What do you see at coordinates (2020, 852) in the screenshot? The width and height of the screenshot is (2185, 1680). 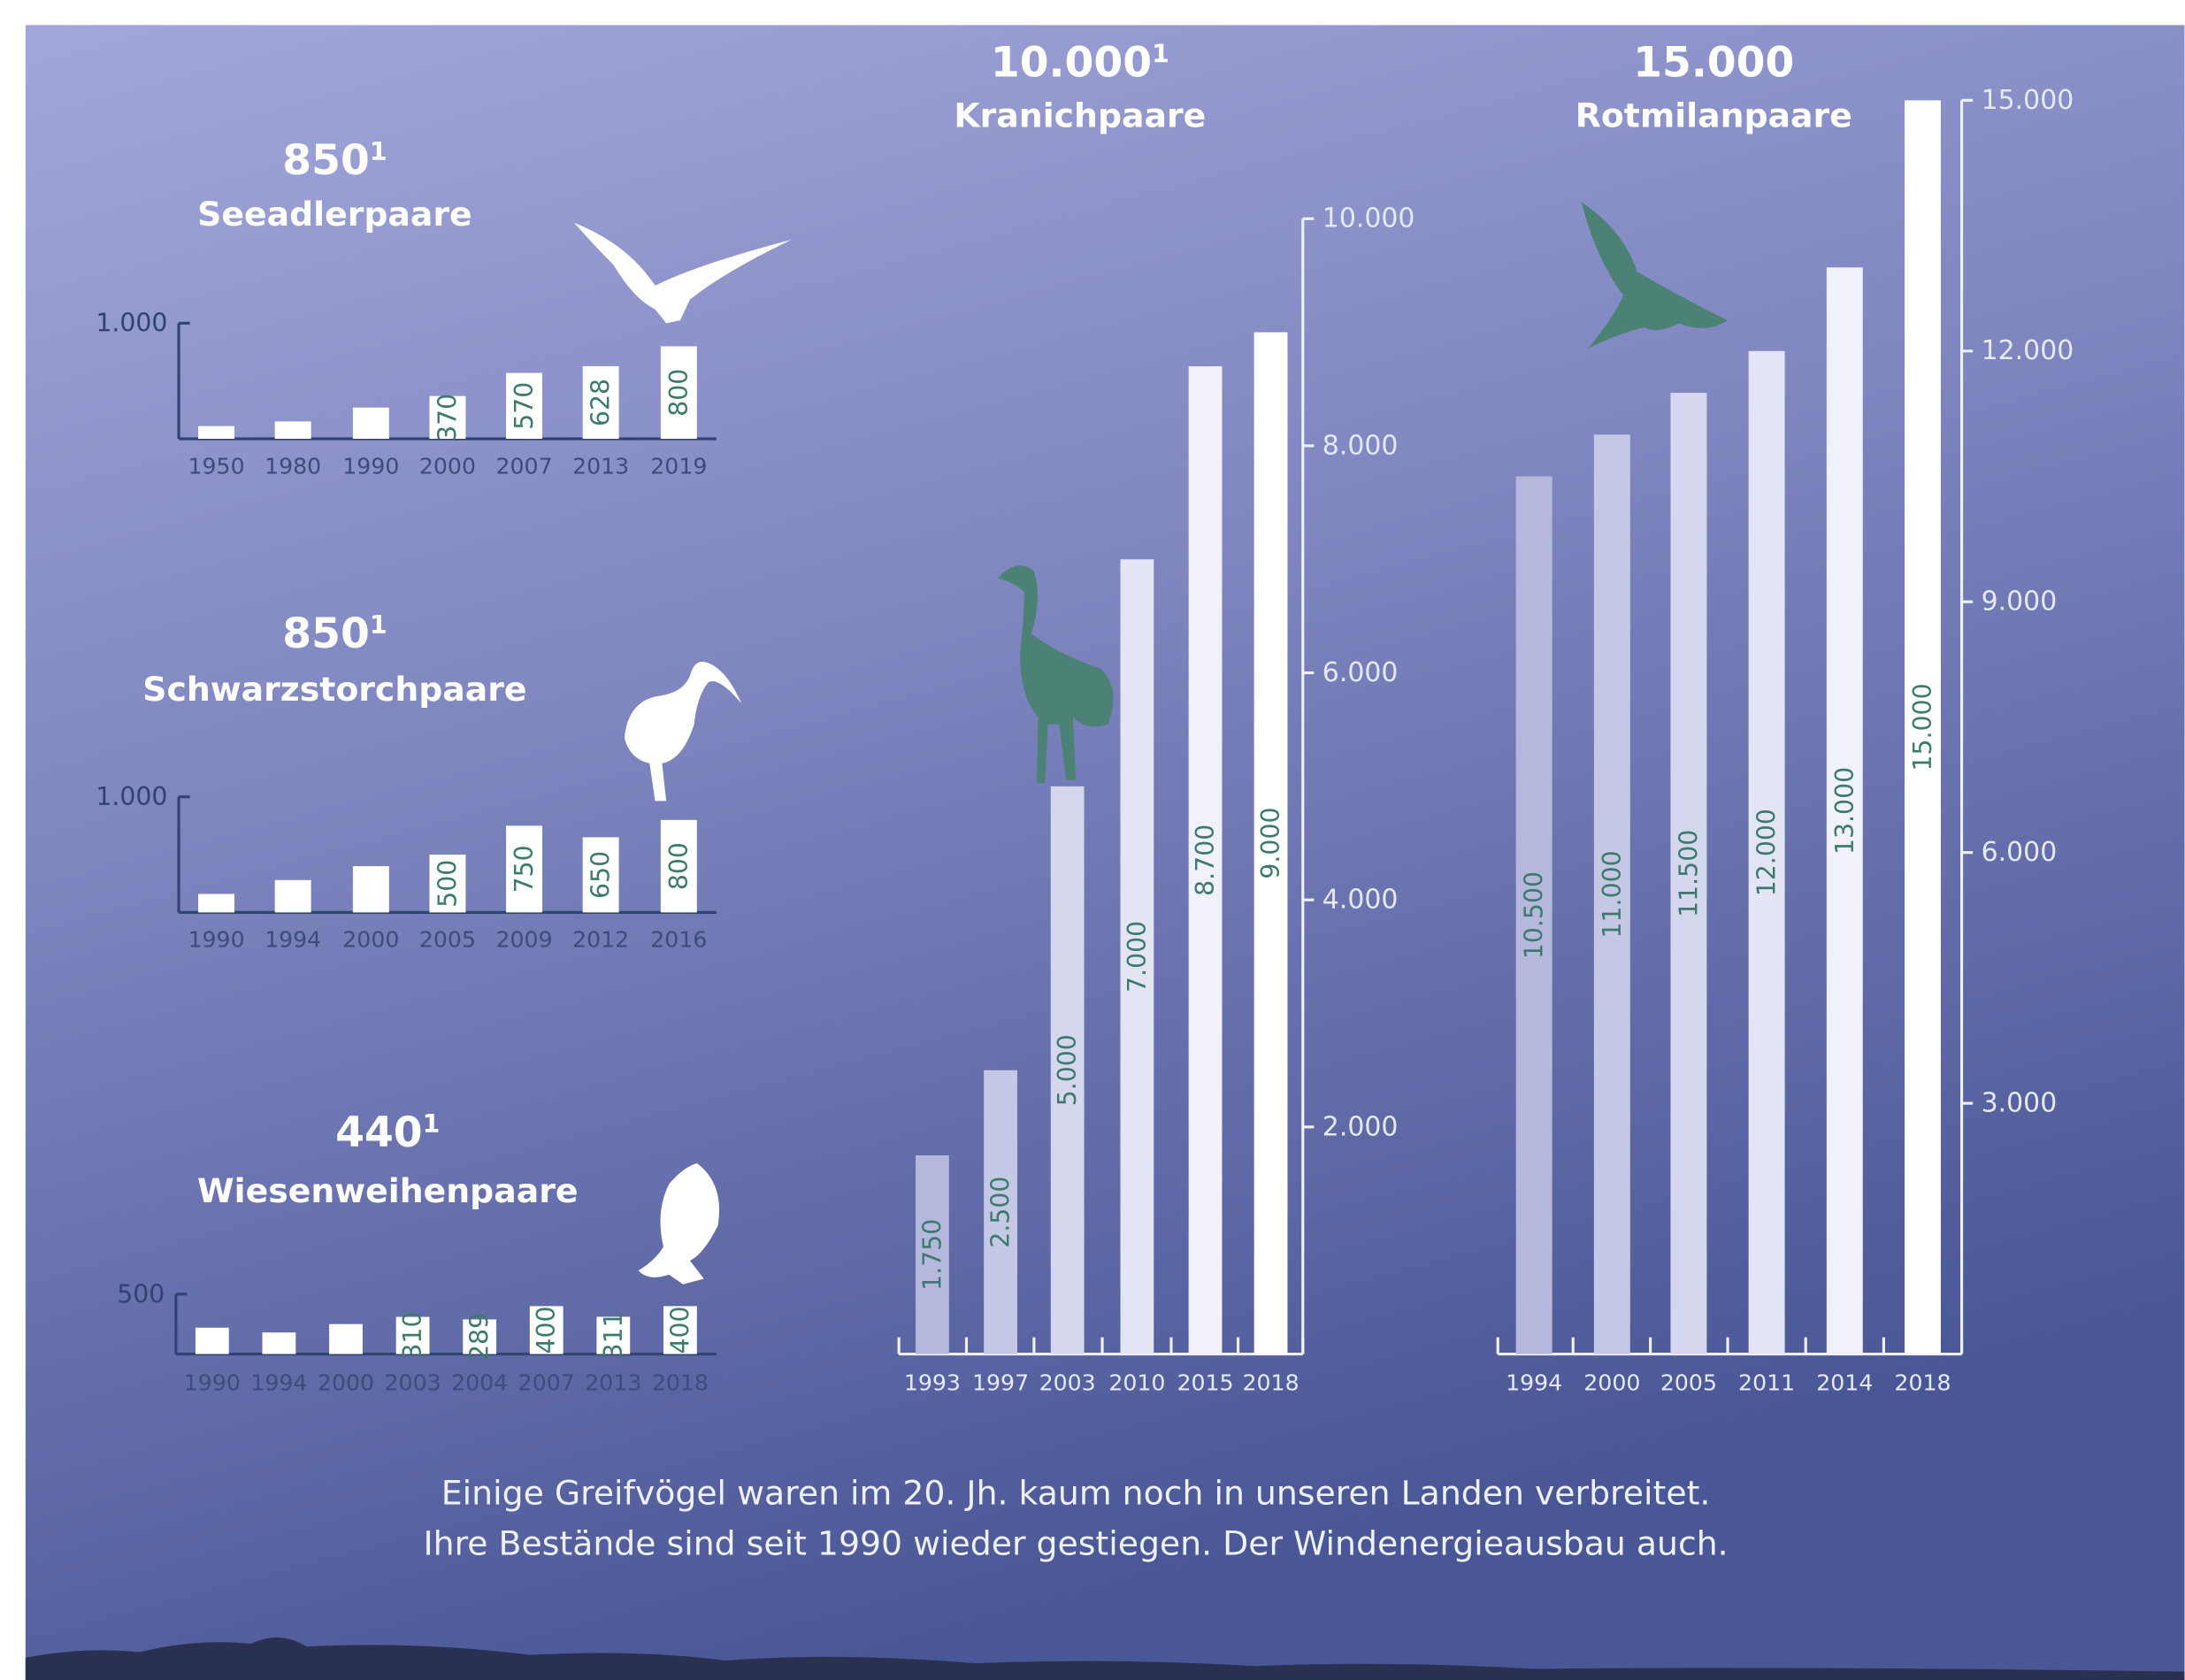 I see `y-tick-label: 6.000` at bounding box center [2020, 852].